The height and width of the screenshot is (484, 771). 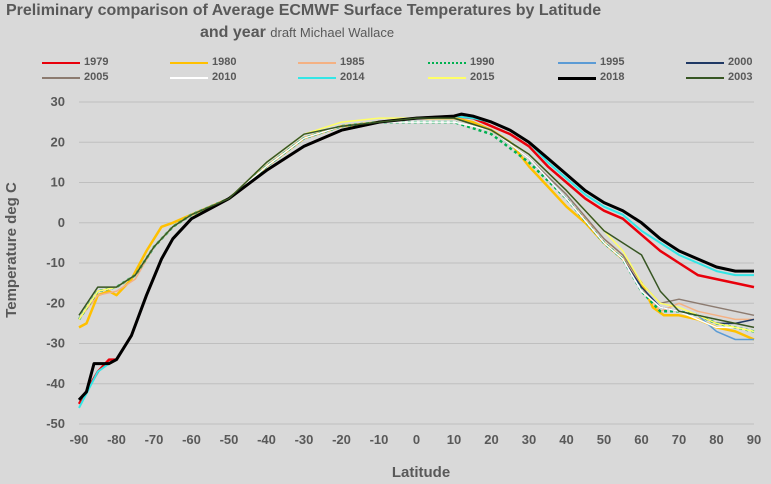 What do you see at coordinates (740, 62) in the screenshot?
I see `legend-label: 2000` at bounding box center [740, 62].